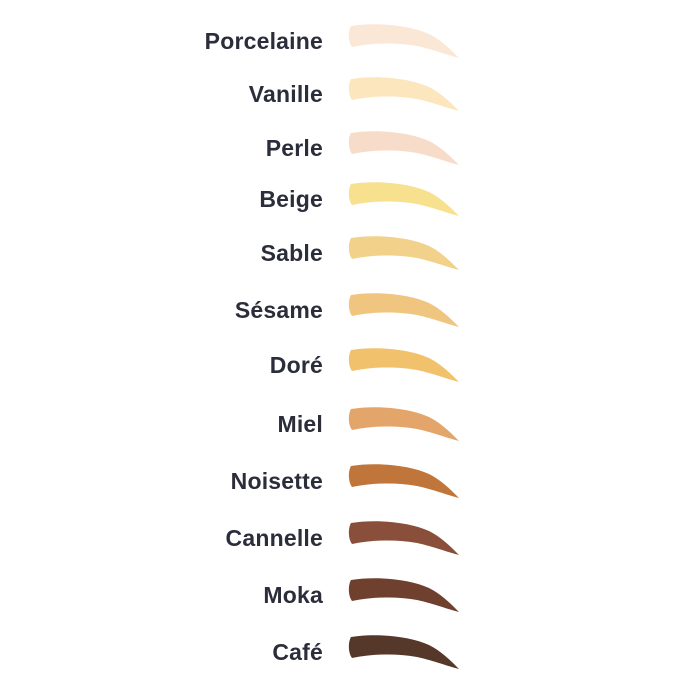 This screenshot has height=700, width=700. I want to click on shade-row: Noisette, so click(350, 482).